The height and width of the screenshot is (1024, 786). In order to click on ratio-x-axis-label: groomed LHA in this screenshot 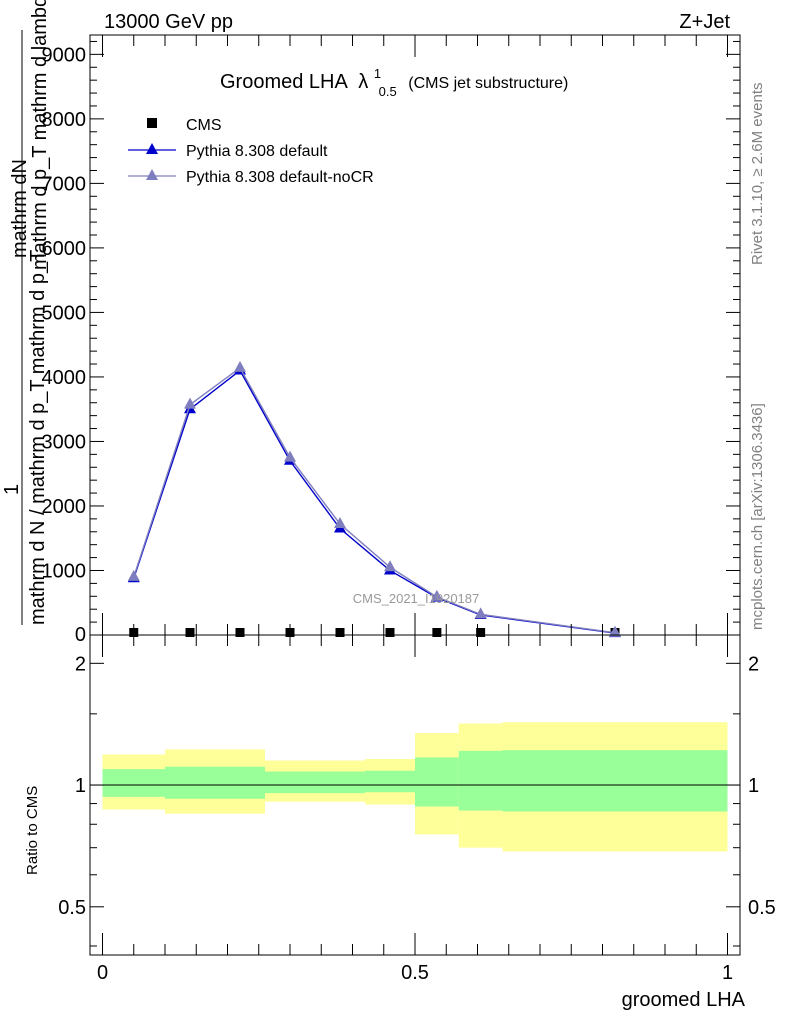, I will do `click(684, 1000)`.